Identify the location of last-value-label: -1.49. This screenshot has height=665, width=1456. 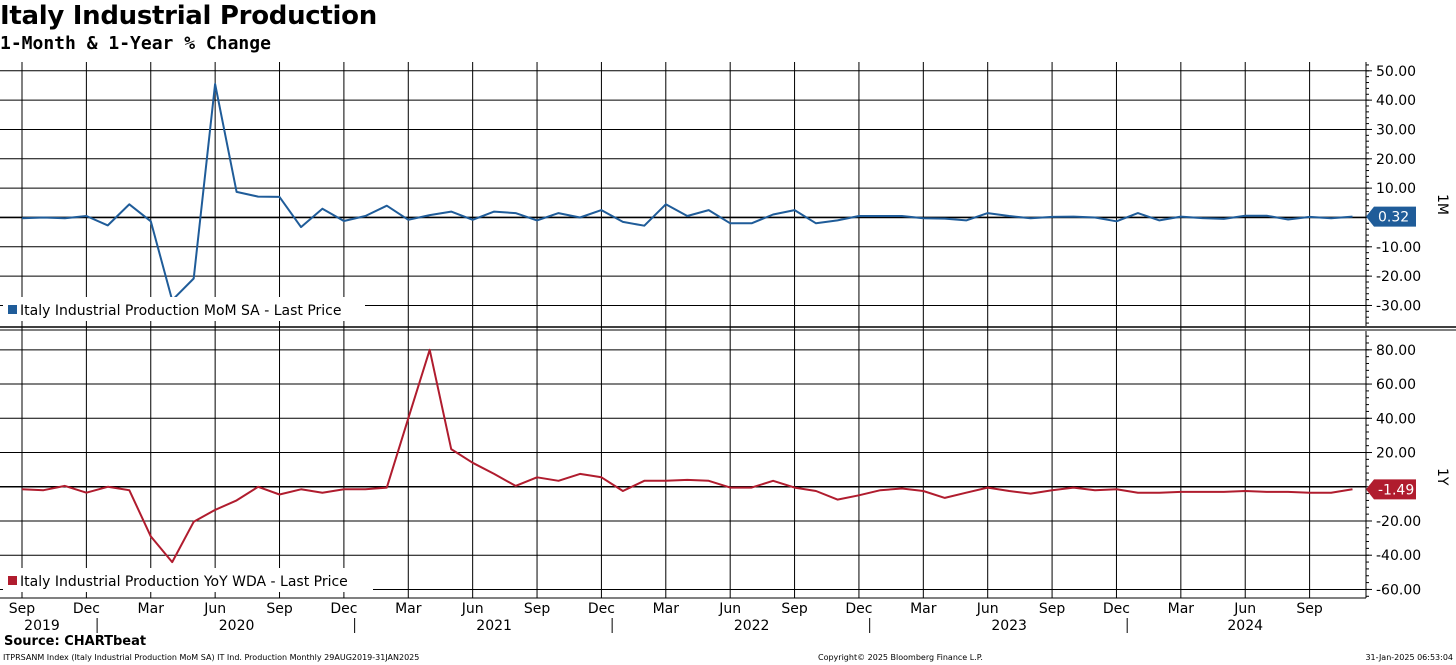
(1396, 490).